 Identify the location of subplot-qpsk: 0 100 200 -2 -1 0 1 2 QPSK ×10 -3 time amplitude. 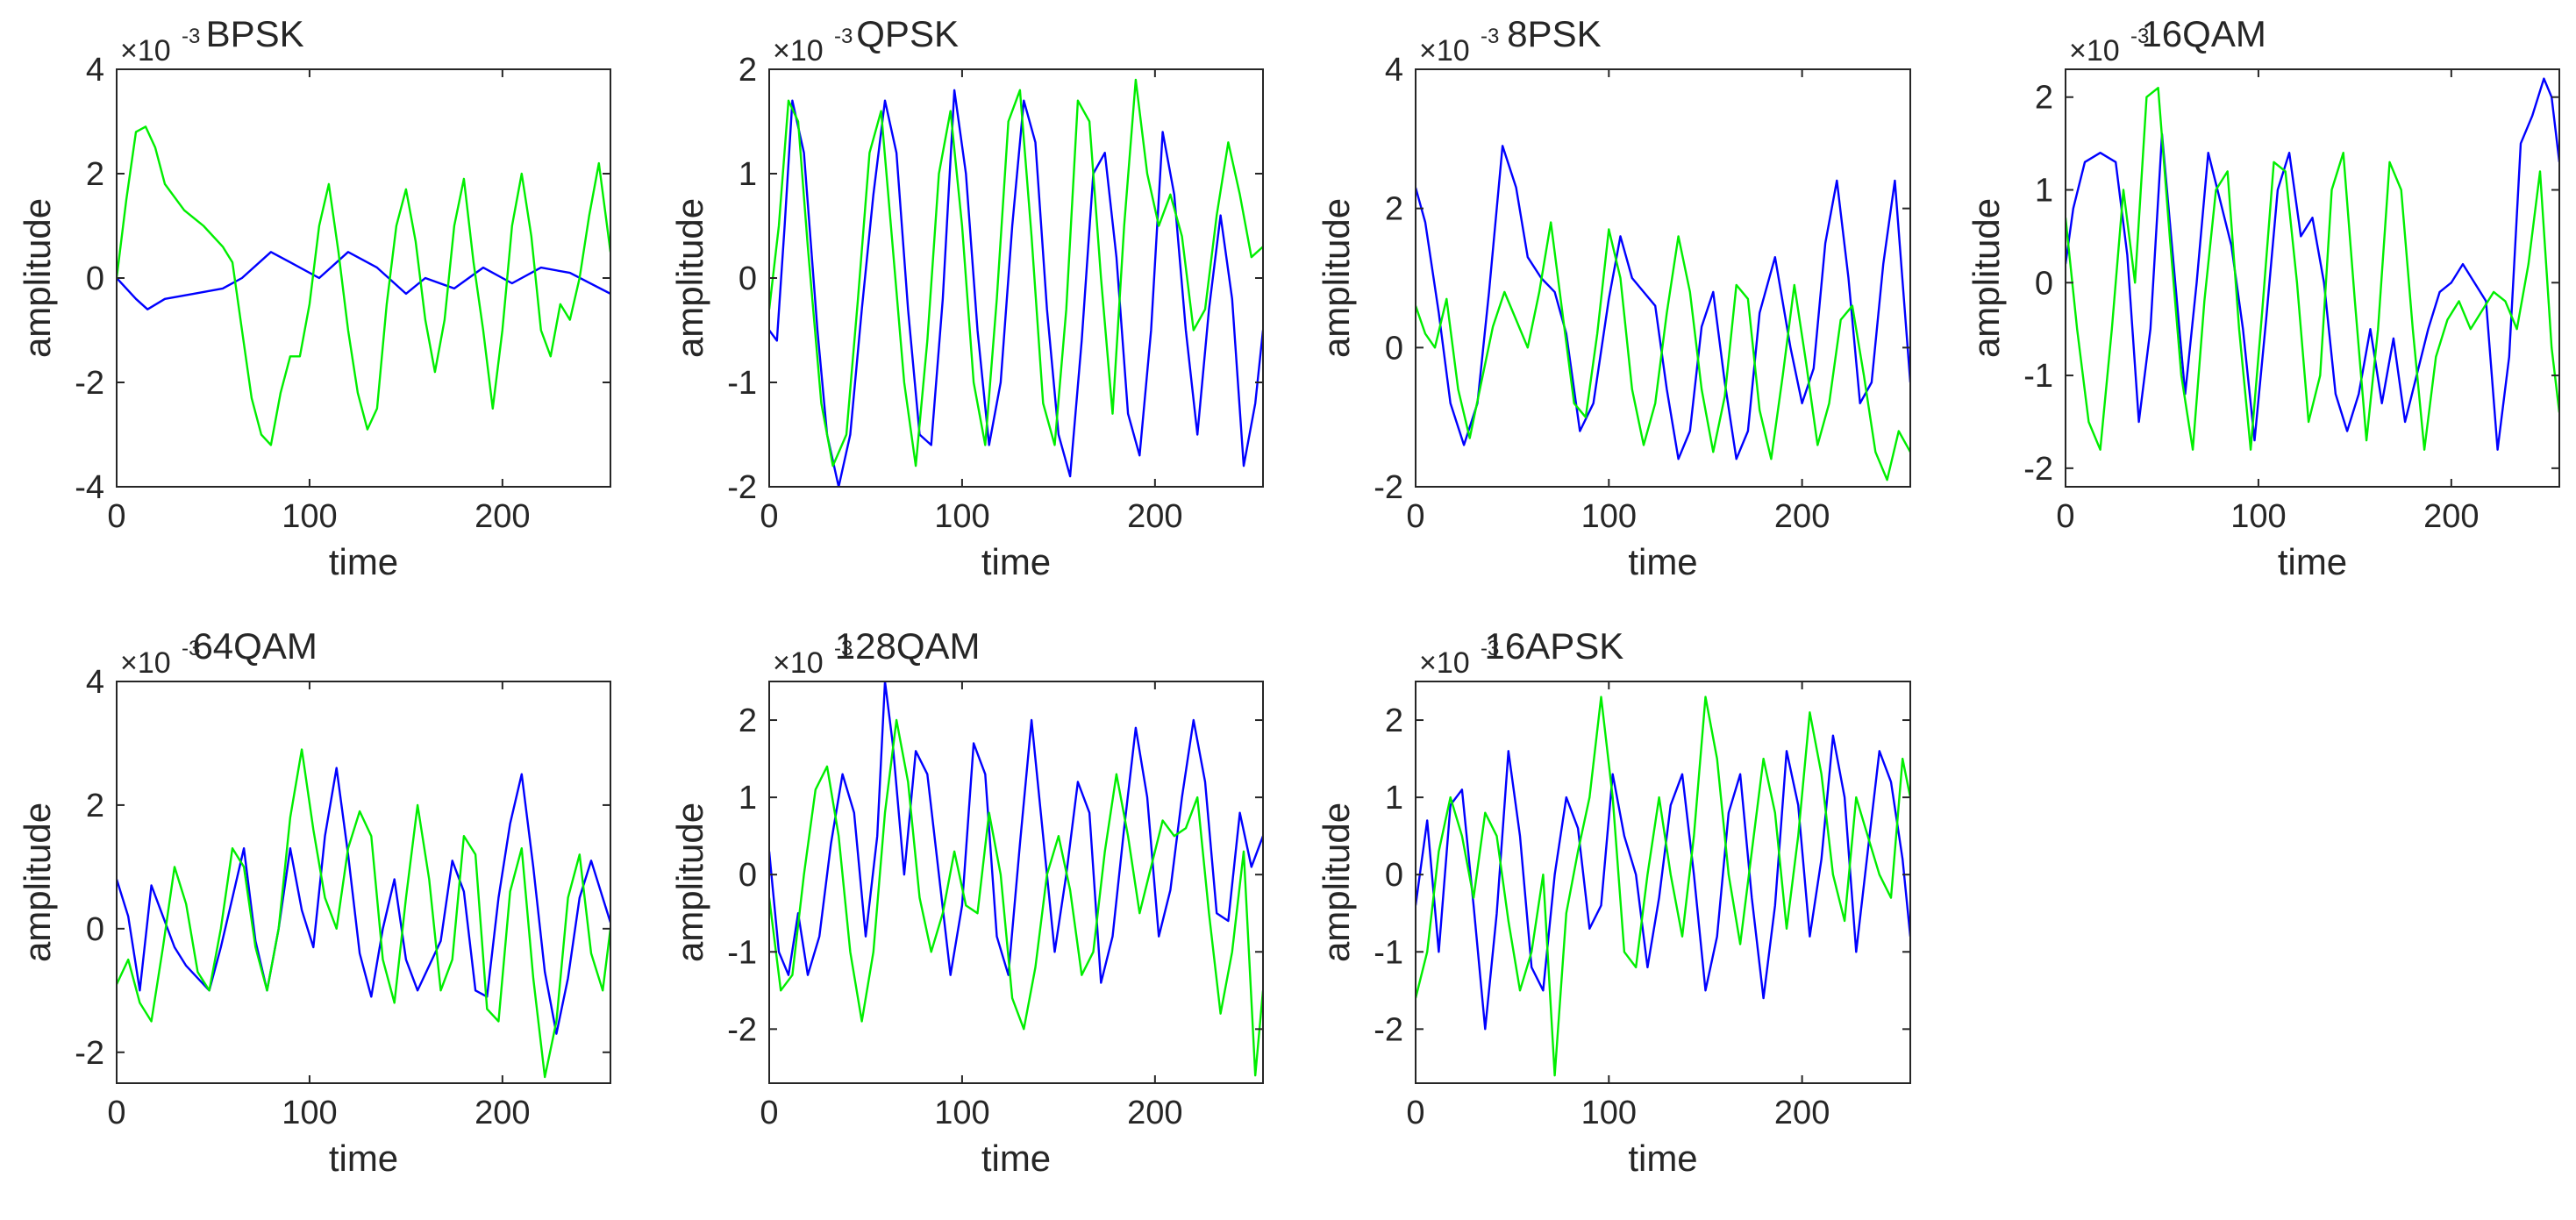
(967, 297).